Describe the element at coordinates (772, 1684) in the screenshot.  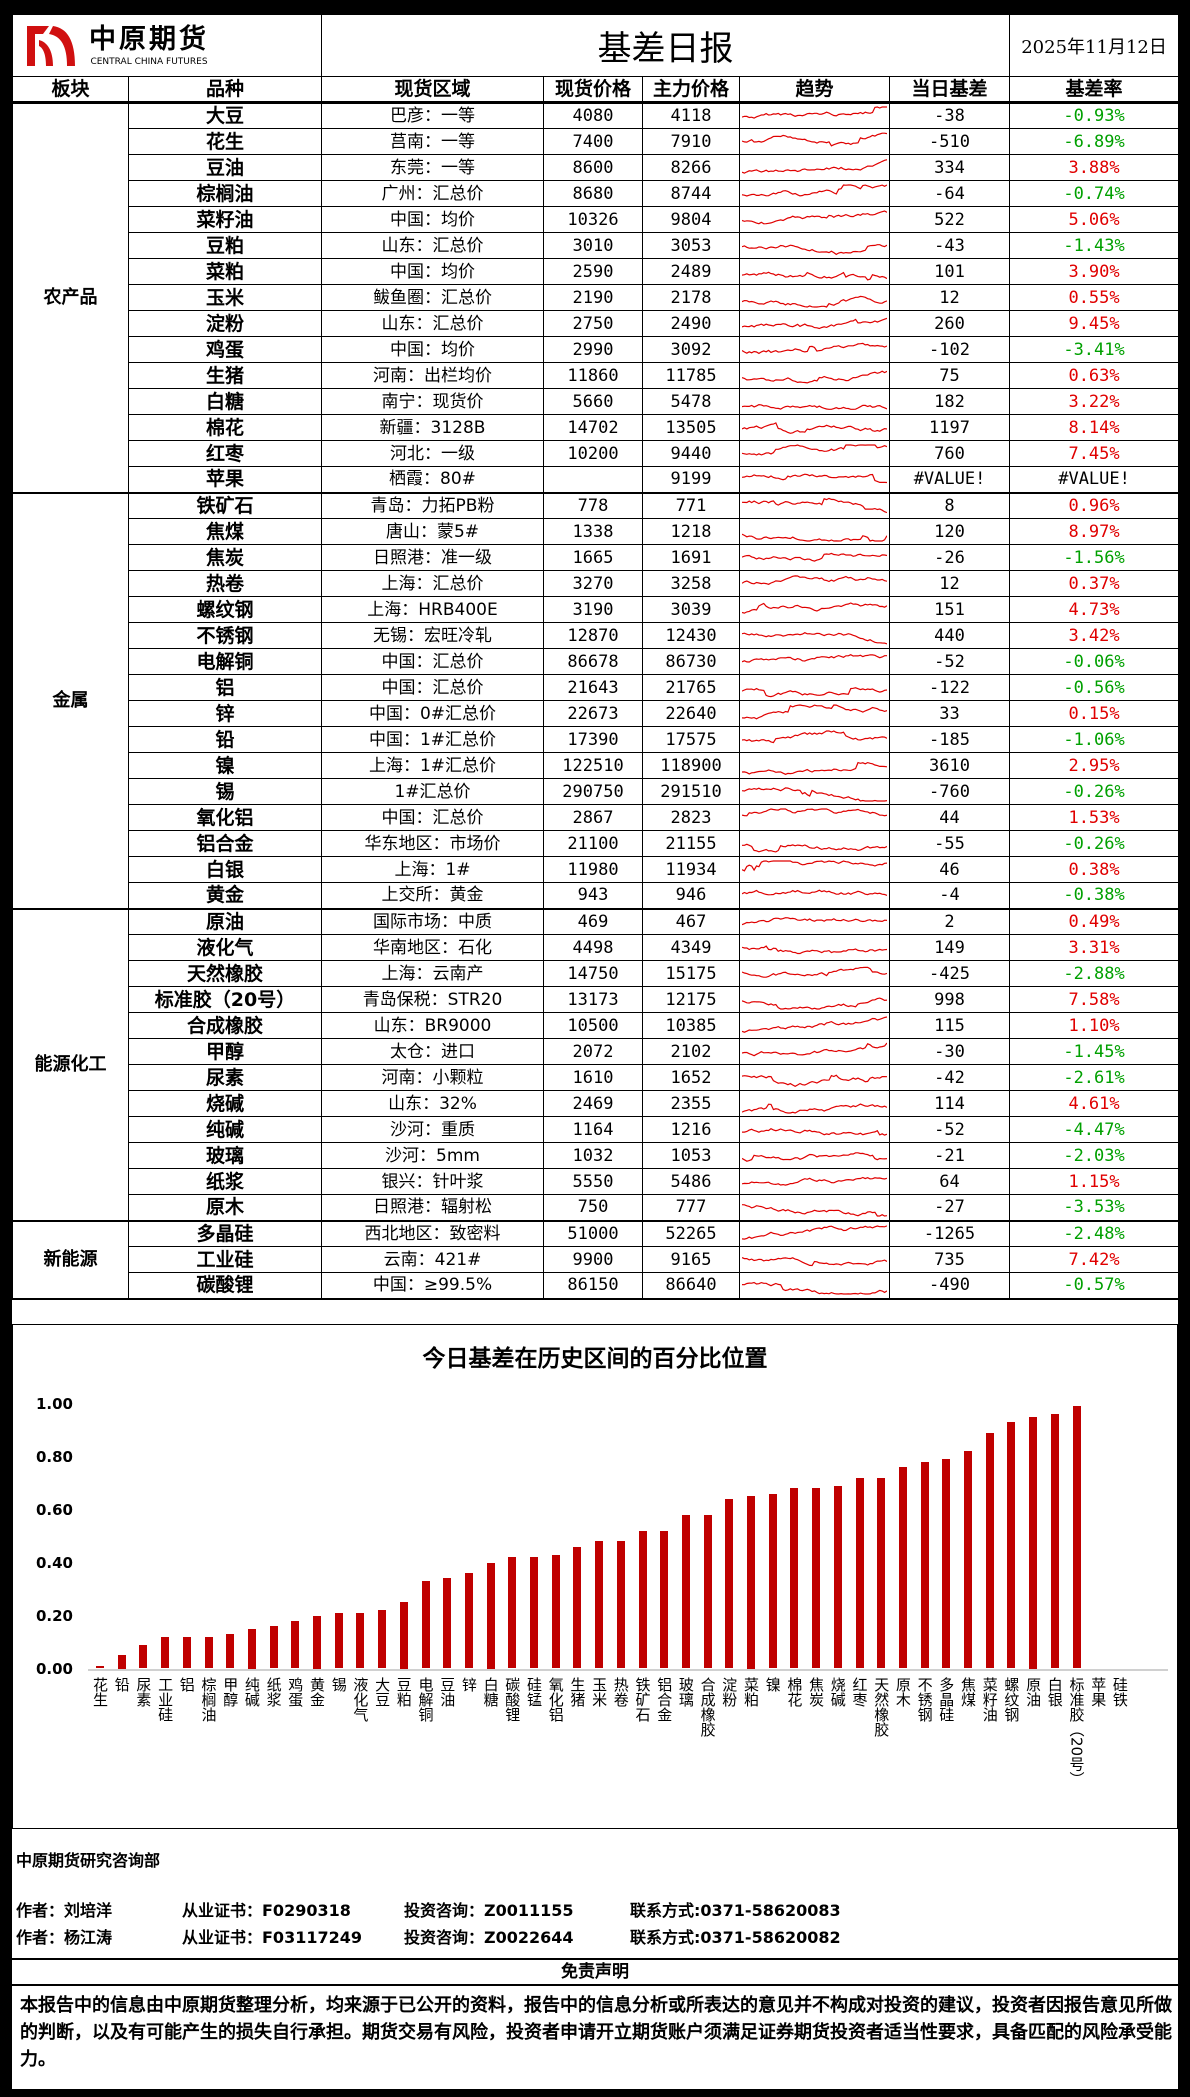
I see `x-tick-label: 镍` at that location.